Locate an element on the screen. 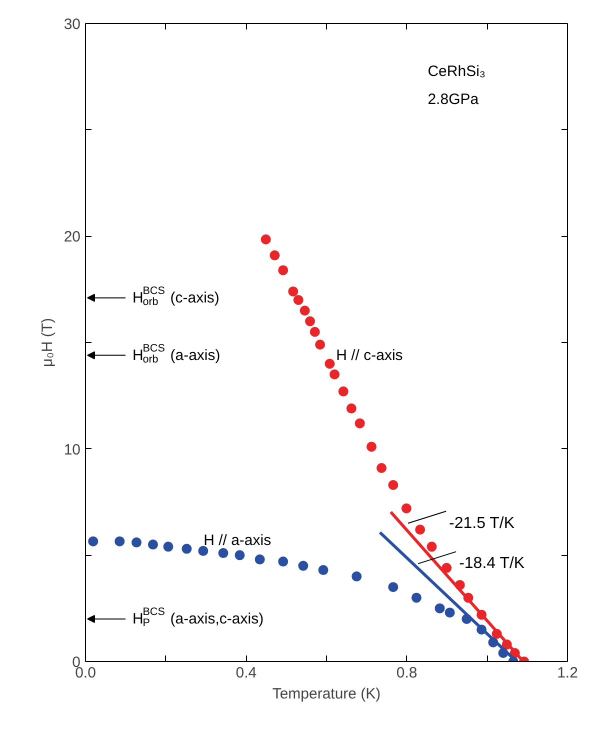  x-axis-title: Temperature (K) is located at coordinates (326, 694).